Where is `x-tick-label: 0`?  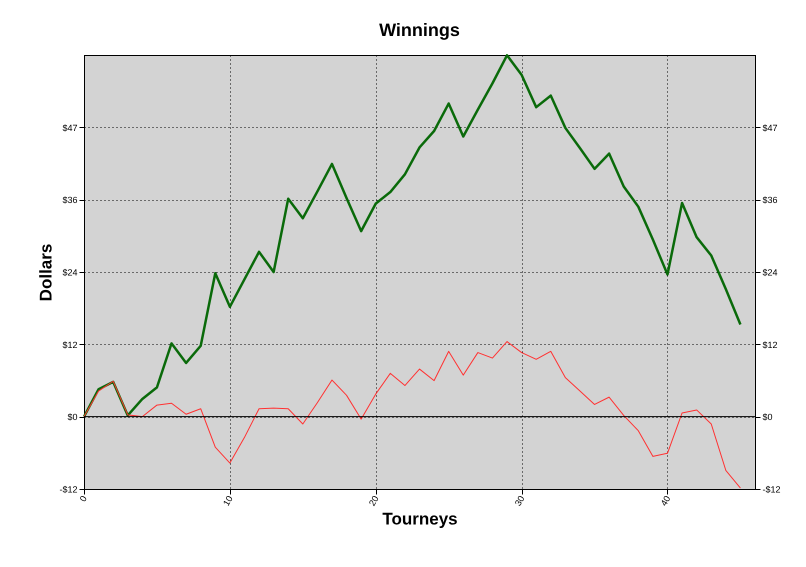 x-tick-label: 0 is located at coordinates (83, 499).